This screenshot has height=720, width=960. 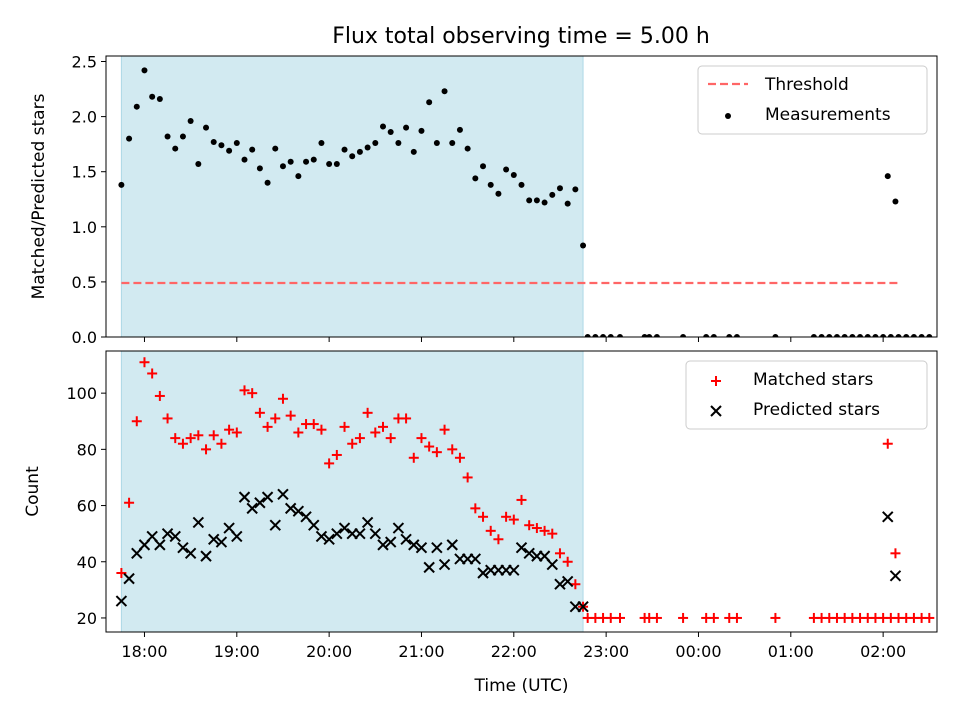 I want to click on top-ytick-label: 0.0, so click(x=84, y=337).